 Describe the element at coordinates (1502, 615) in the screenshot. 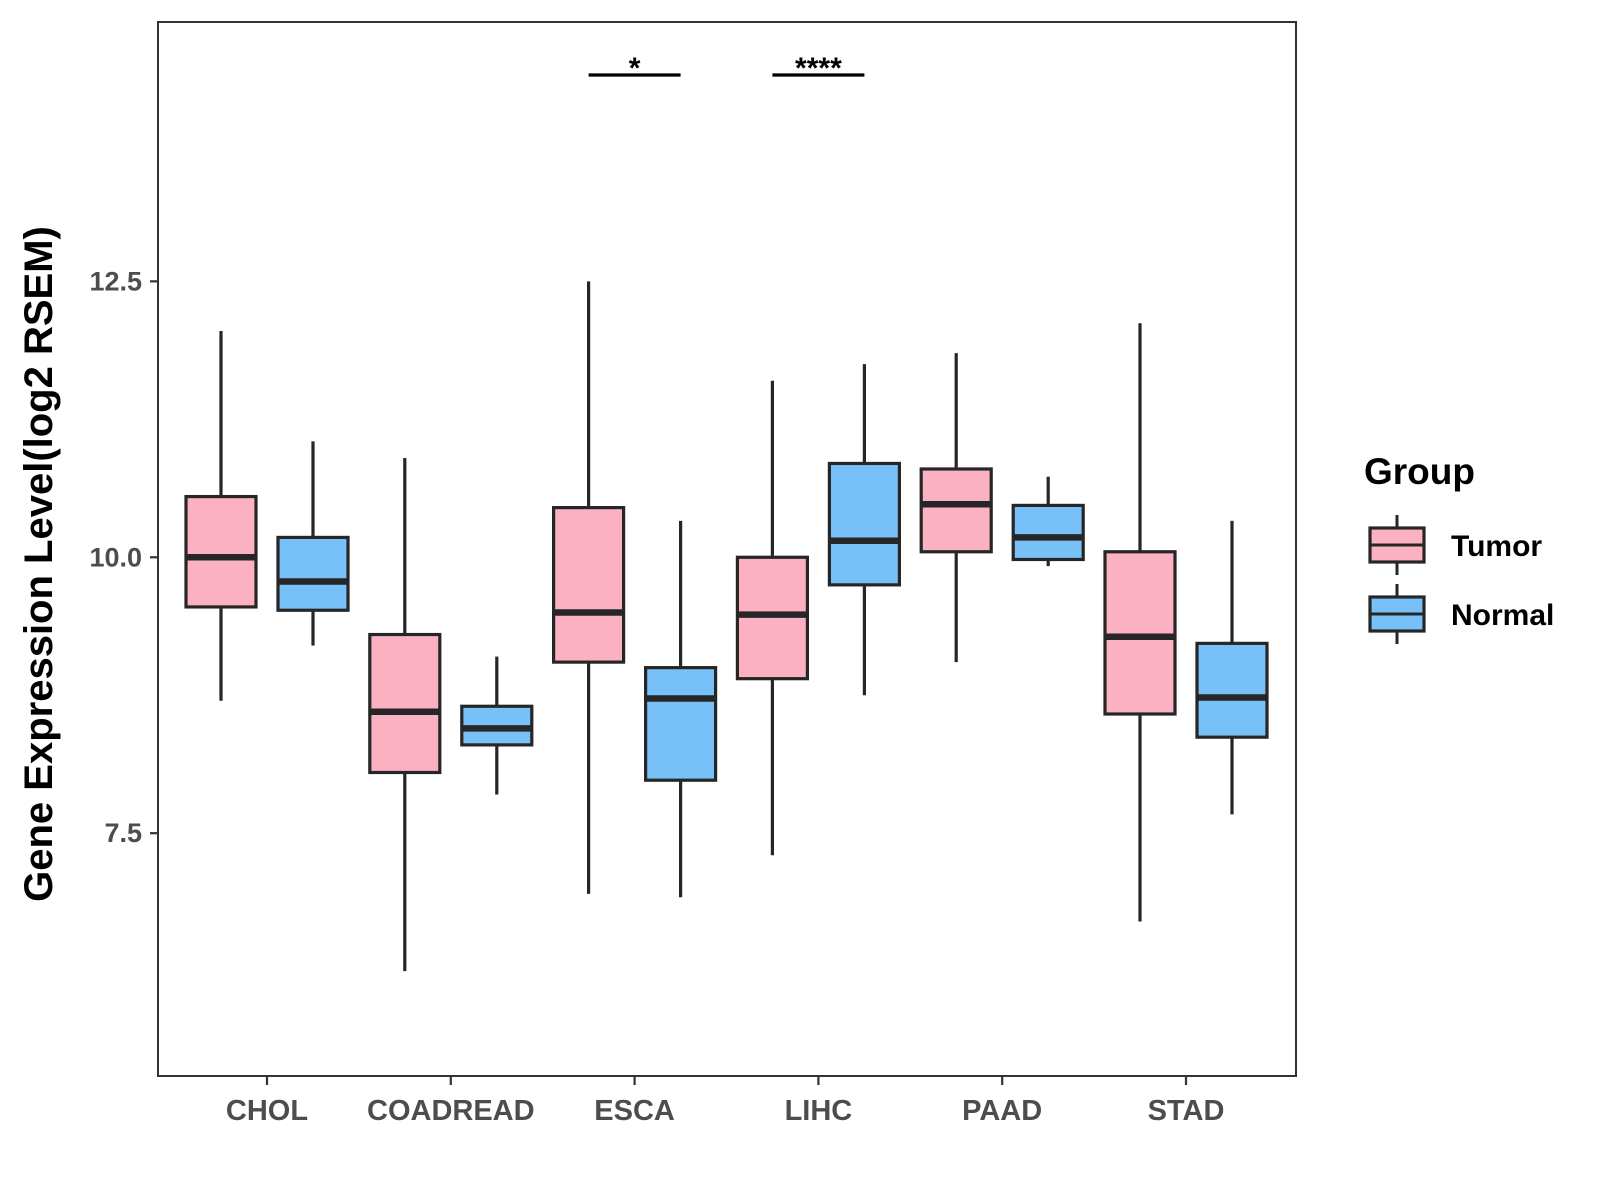

I see `legend-label: Normal` at that location.